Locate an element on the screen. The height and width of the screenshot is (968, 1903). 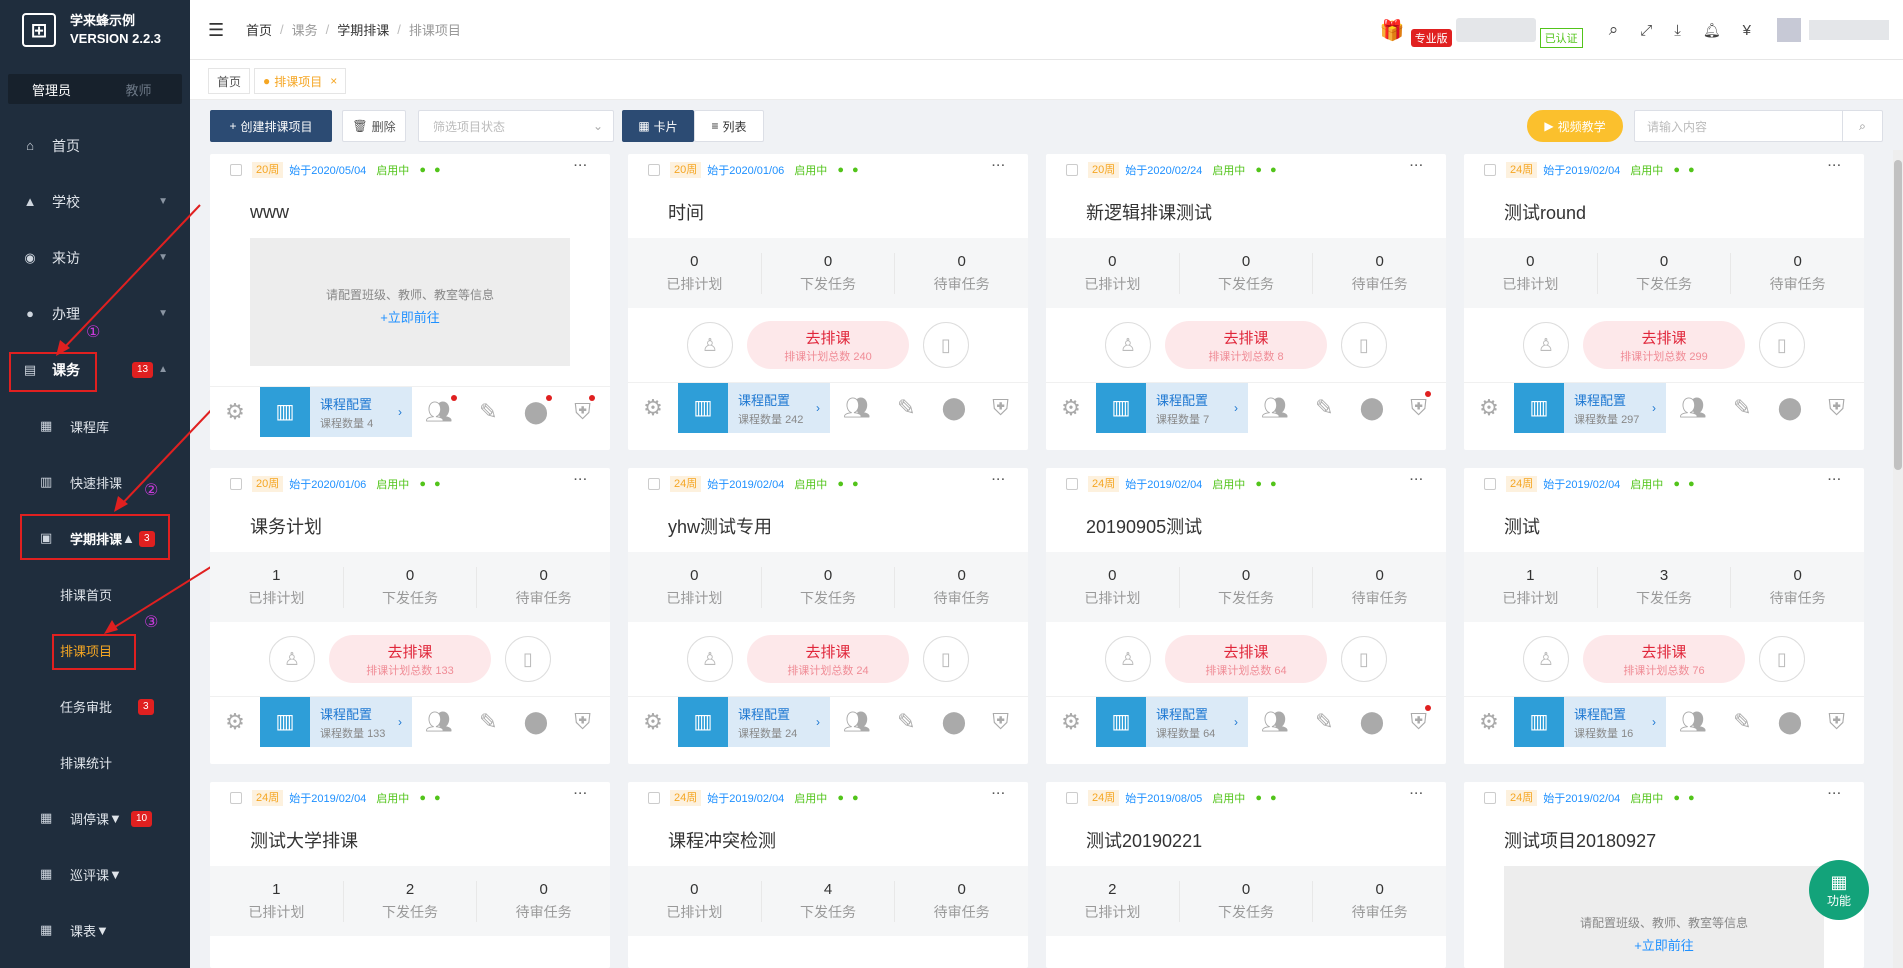
scrollbar is located at coordinates (1898, 559).